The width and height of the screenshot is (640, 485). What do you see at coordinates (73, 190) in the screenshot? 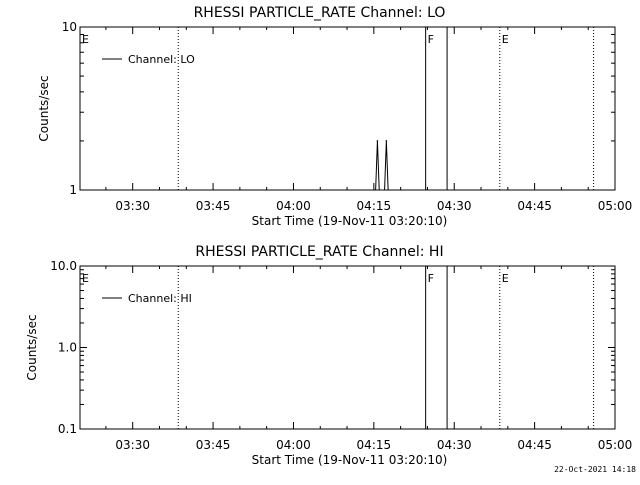
I see `y-tick-label: 1` at bounding box center [73, 190].